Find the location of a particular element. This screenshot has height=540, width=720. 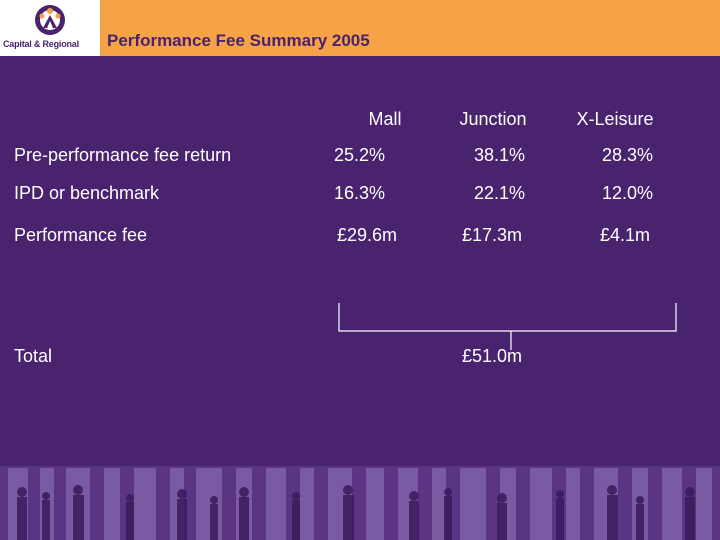

value-total: £51.0m is located at coordinates (492, 356).